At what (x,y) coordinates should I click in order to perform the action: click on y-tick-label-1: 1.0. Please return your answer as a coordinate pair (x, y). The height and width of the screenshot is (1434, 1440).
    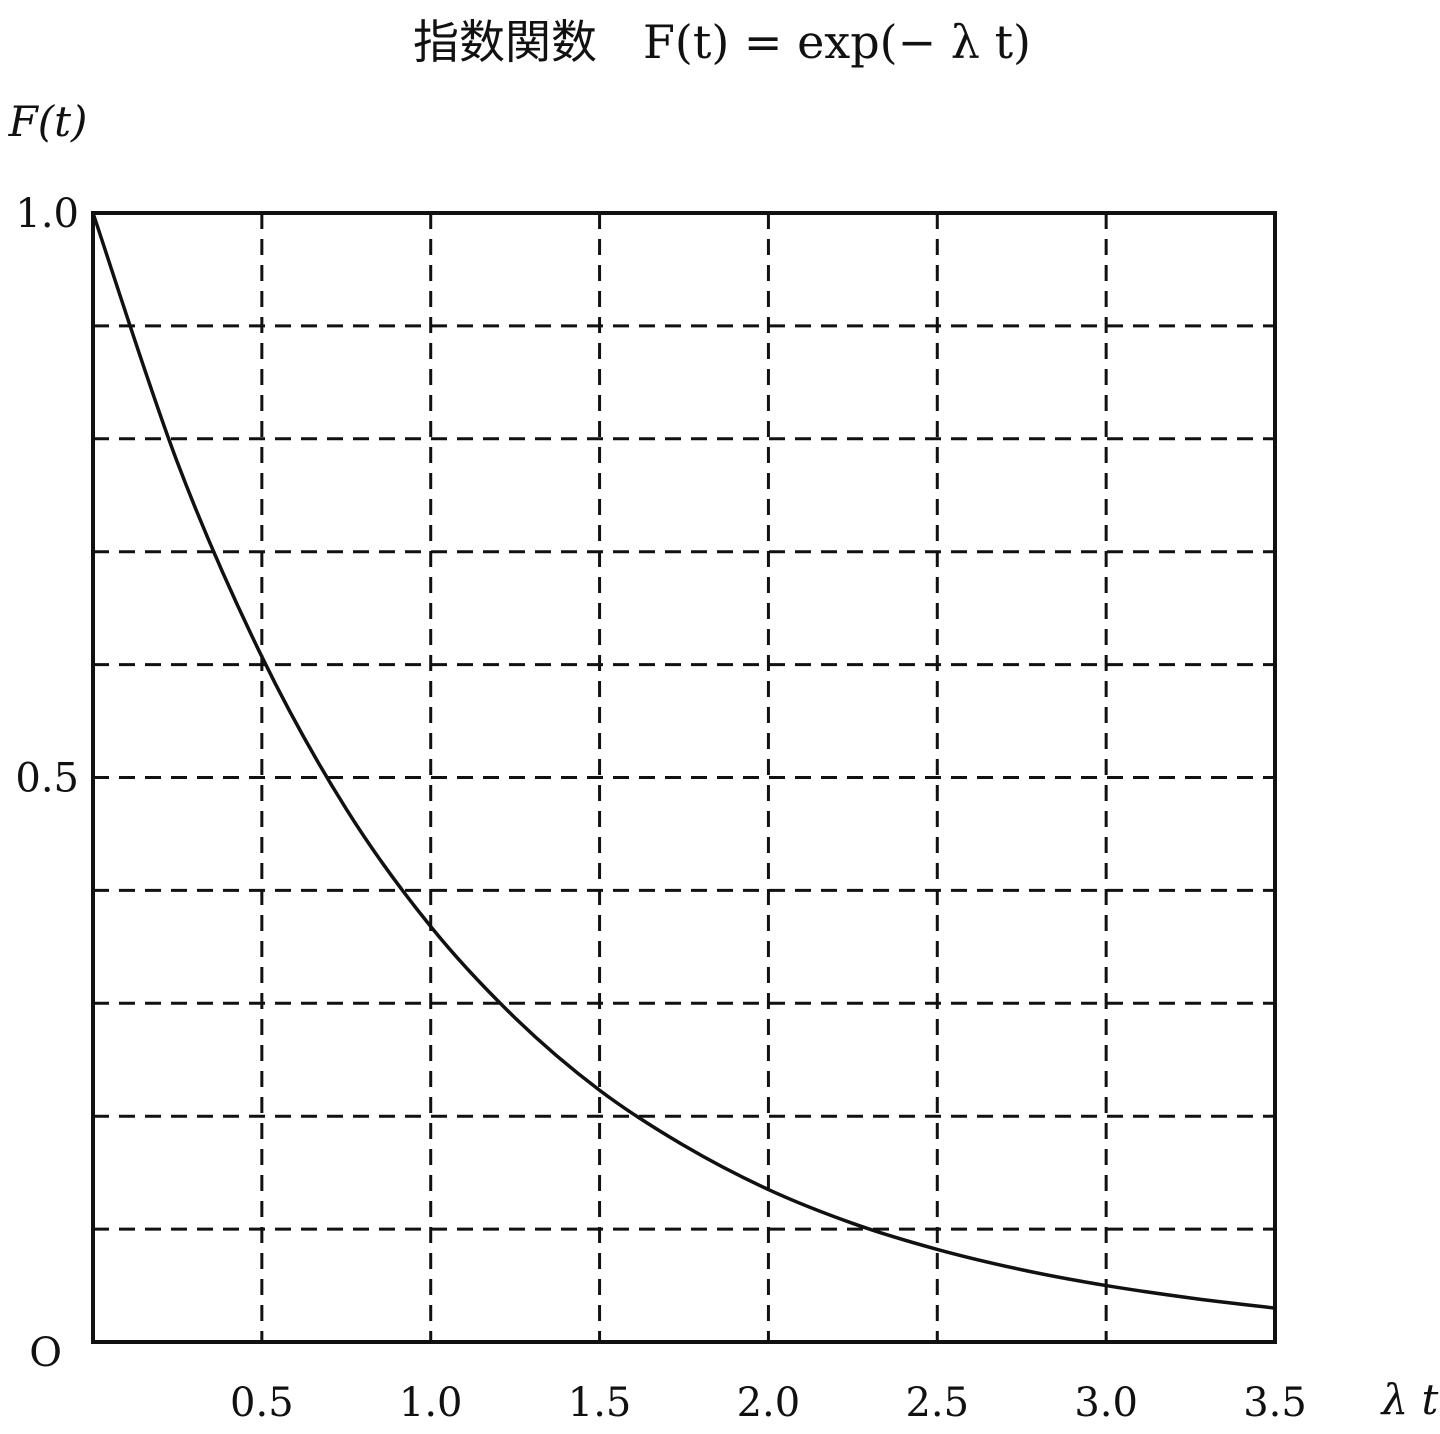
    Looking at the image, I should click on (47, 214).